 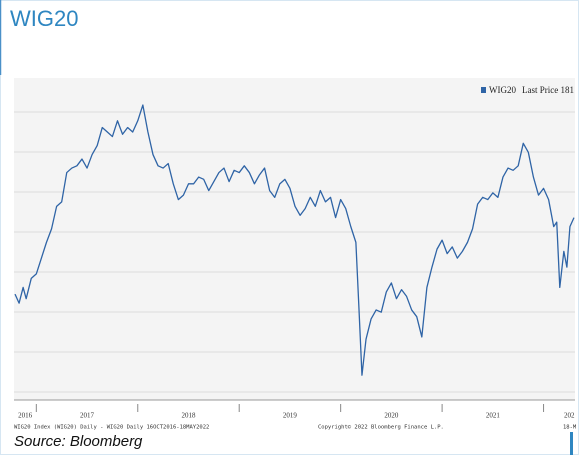 What do you see at coordinates (25, 416) in the screenshot?
I see `x-tick-label: 2016` at bounding box center [25, 416].